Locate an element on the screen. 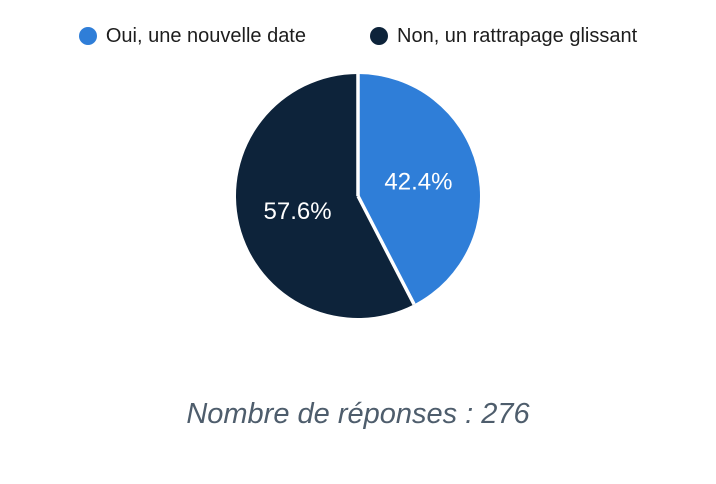 The width and height of the screenshot is (716, 484). legend-item-non: Non, un rattrapage glissant is located at coordinates (503, 36).